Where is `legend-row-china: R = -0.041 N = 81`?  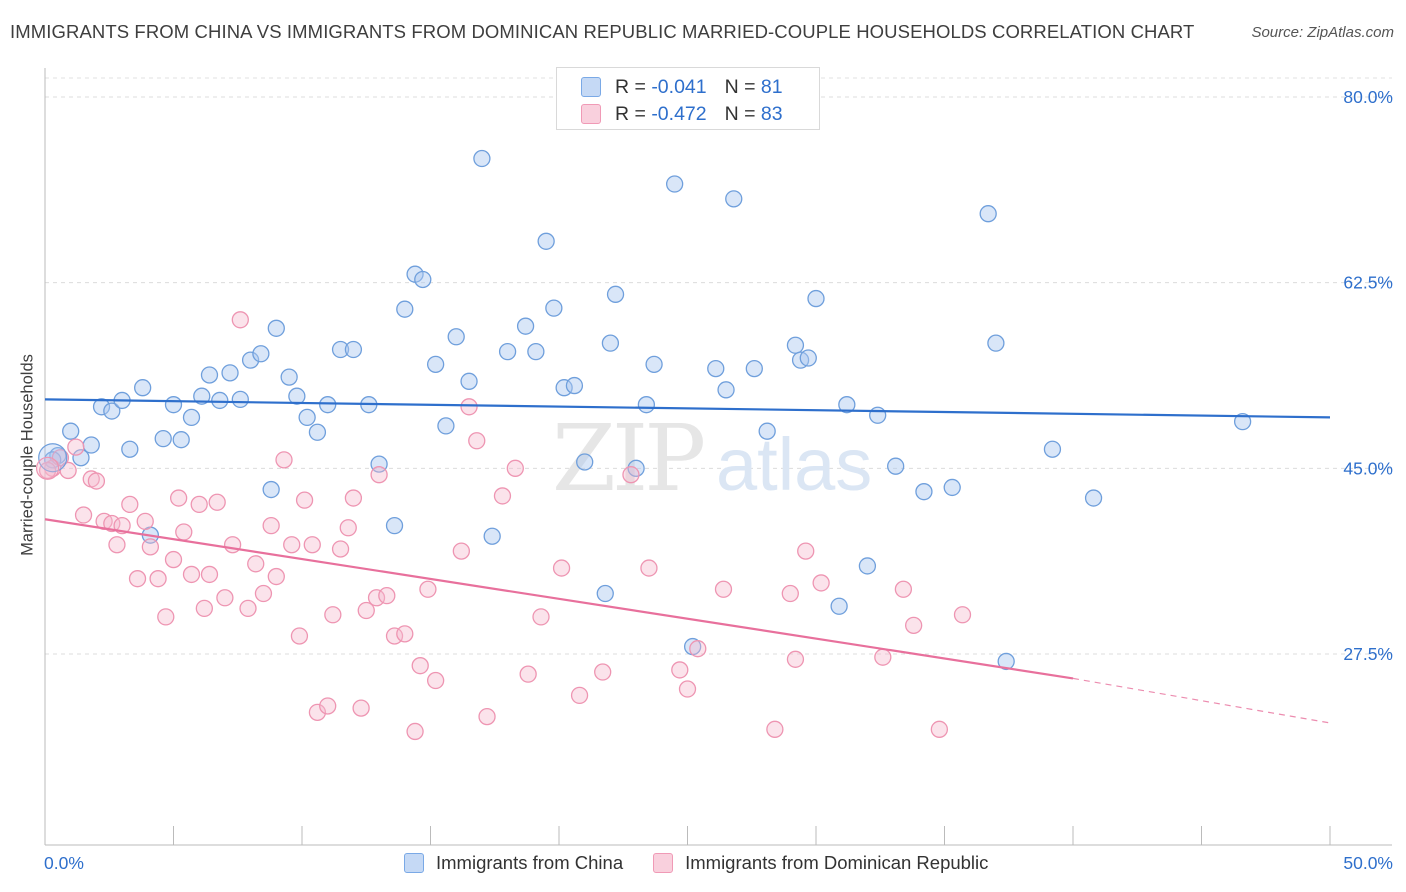
legend-row-china: R = -0.041 N = 81 is located at coordinates (682, 87).